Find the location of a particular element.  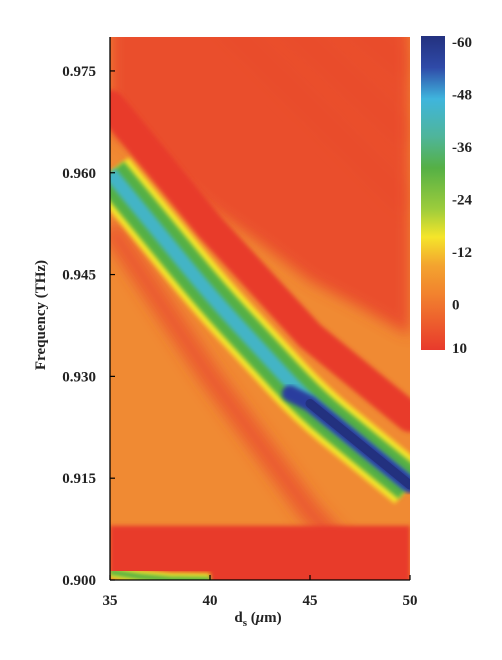

y-tick-label: 0.900 is located at coordinates (79, 581).